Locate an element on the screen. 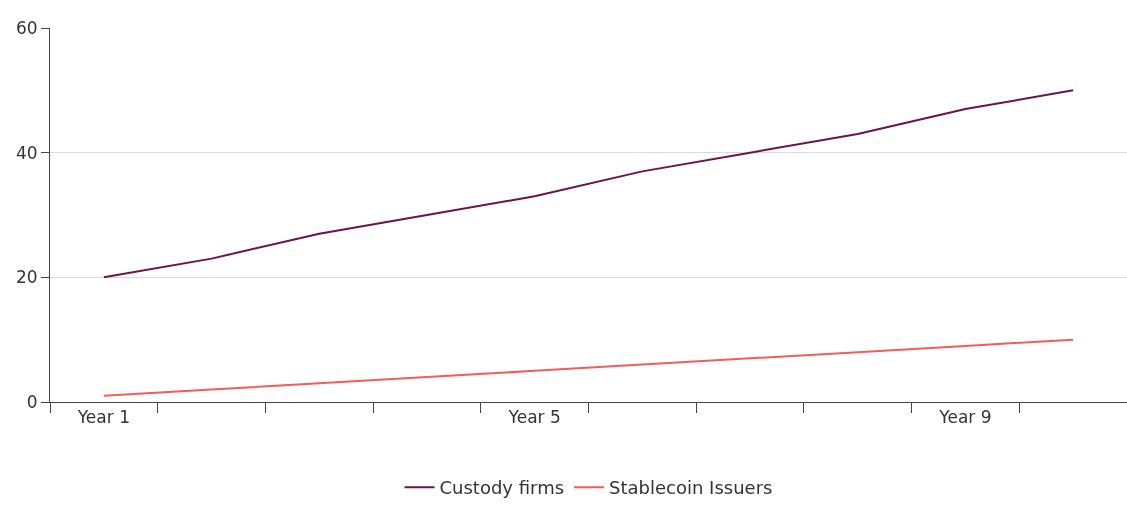 Image resolution: width=1127 pixels, height=506 pixels. y-tick-label: 40 is located at coordinates (26, 152).